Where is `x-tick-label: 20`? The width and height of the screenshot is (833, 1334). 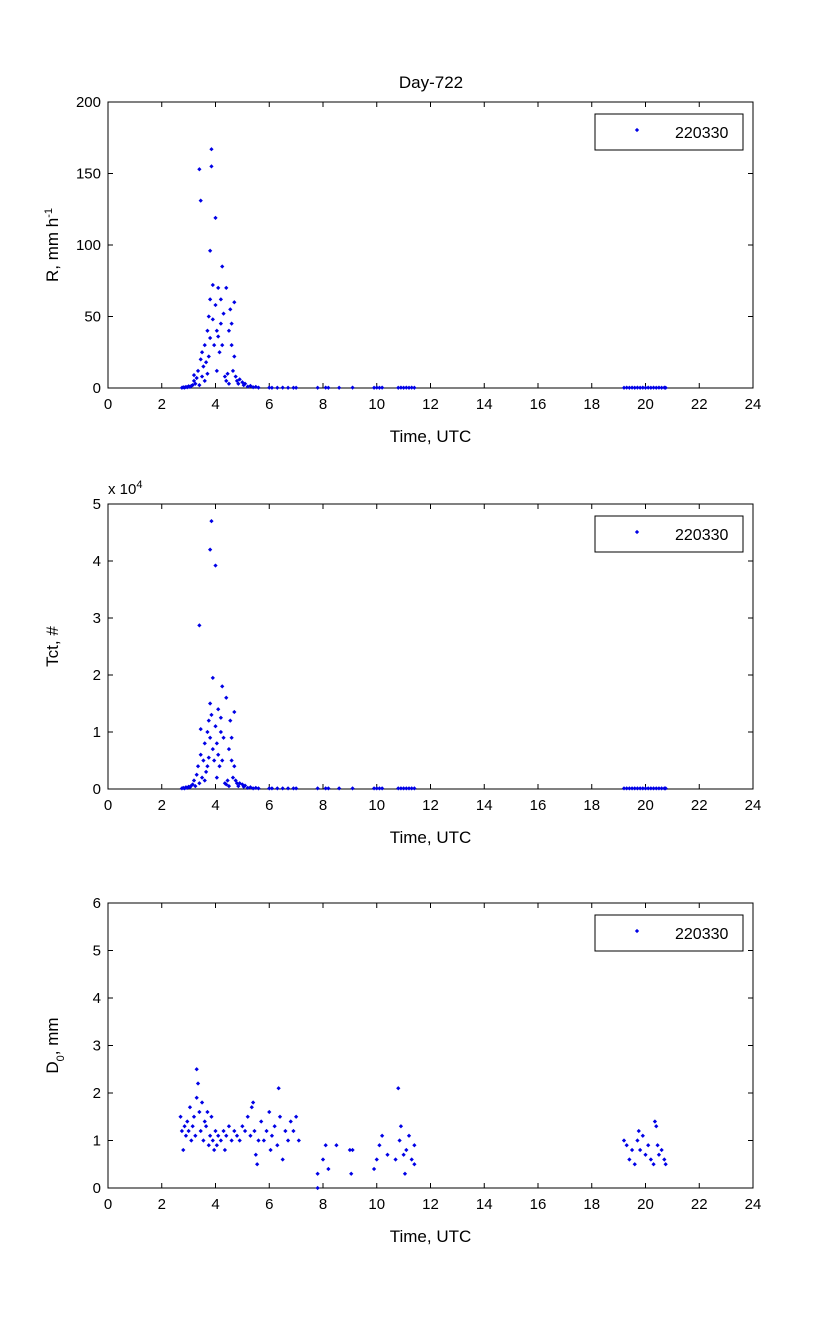 x-tick-label: 20 is located at coordinates (645, 1204).